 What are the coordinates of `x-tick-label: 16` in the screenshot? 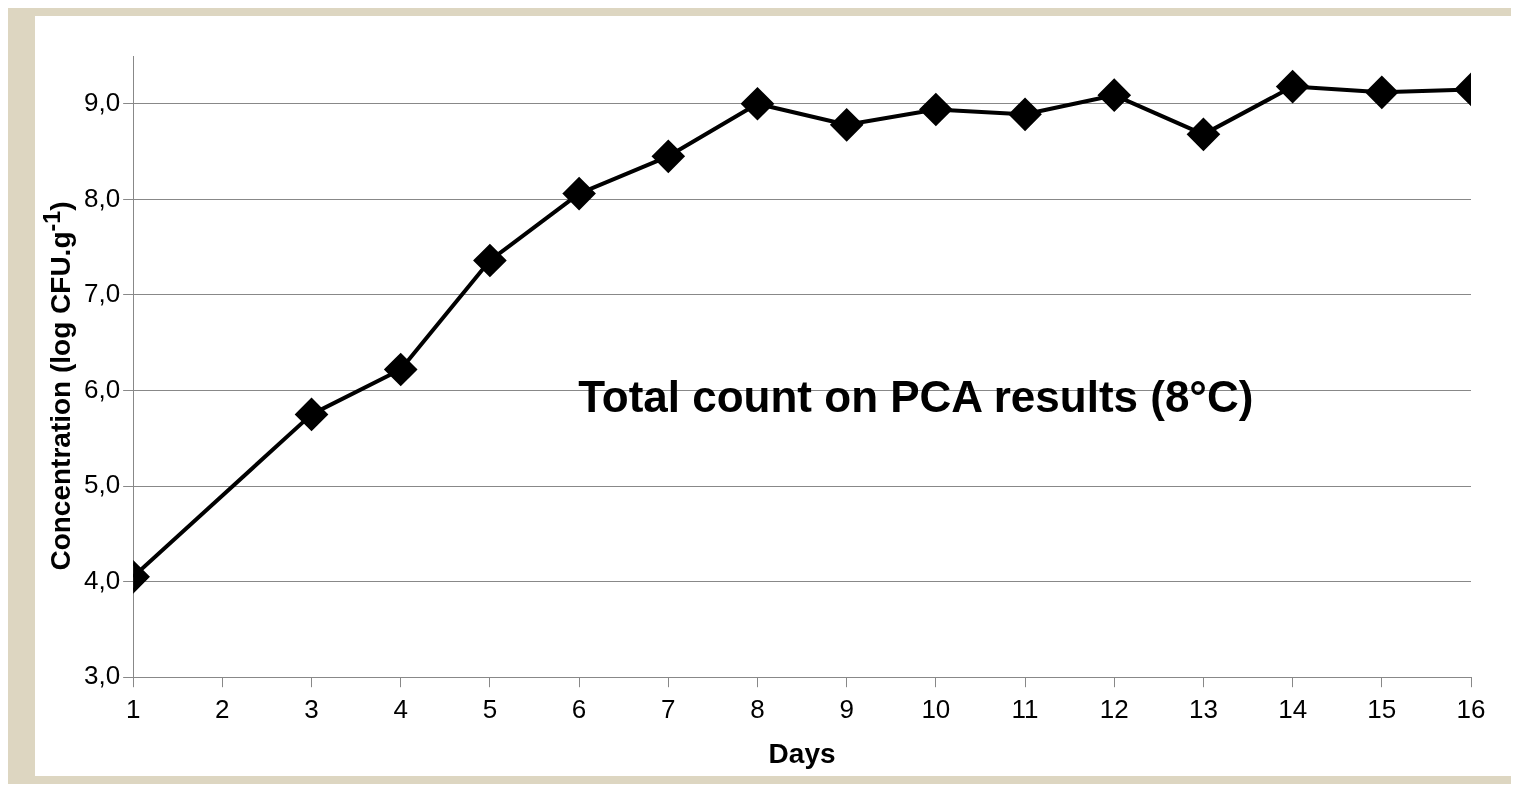 It's located at (1471, 708).